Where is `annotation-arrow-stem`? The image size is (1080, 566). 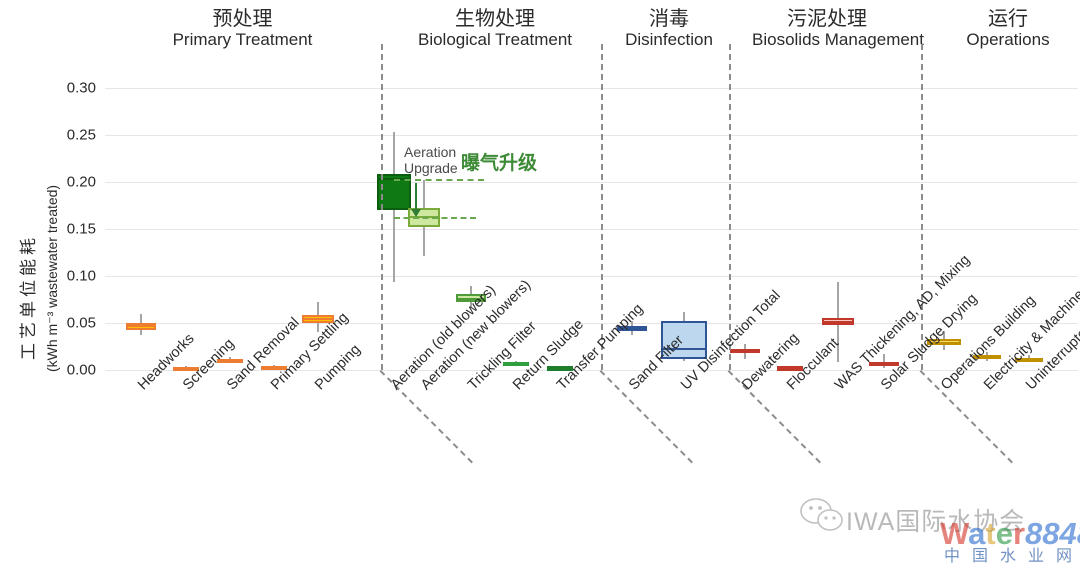 annotation-arrow-stem is located at coordinates (416, 197).